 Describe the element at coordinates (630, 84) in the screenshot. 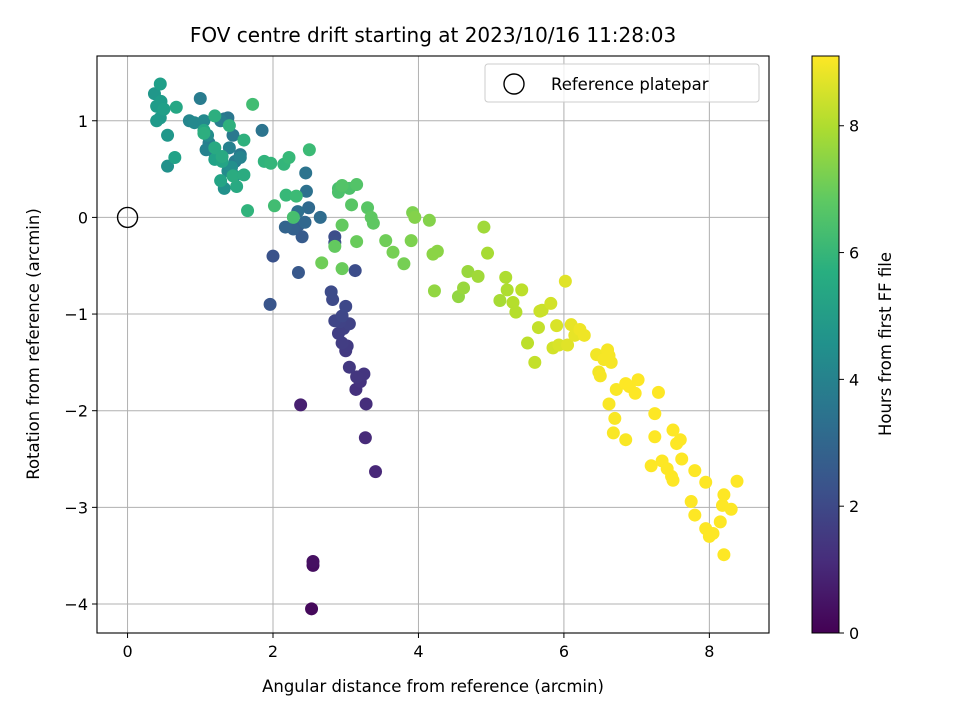

I see `legend-entry-reference-platepar: Reference platepar` at that location.